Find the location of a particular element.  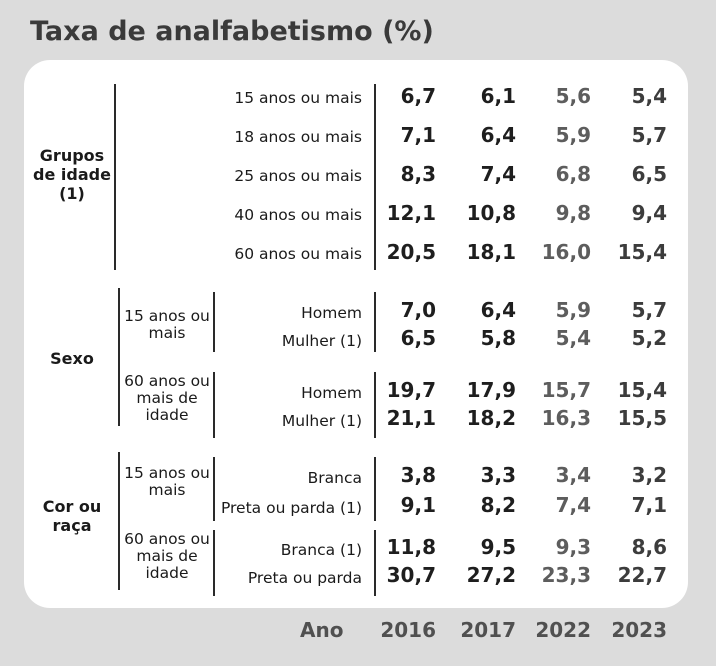

value-cell: 6,7 is located at coordinates (418, 96).